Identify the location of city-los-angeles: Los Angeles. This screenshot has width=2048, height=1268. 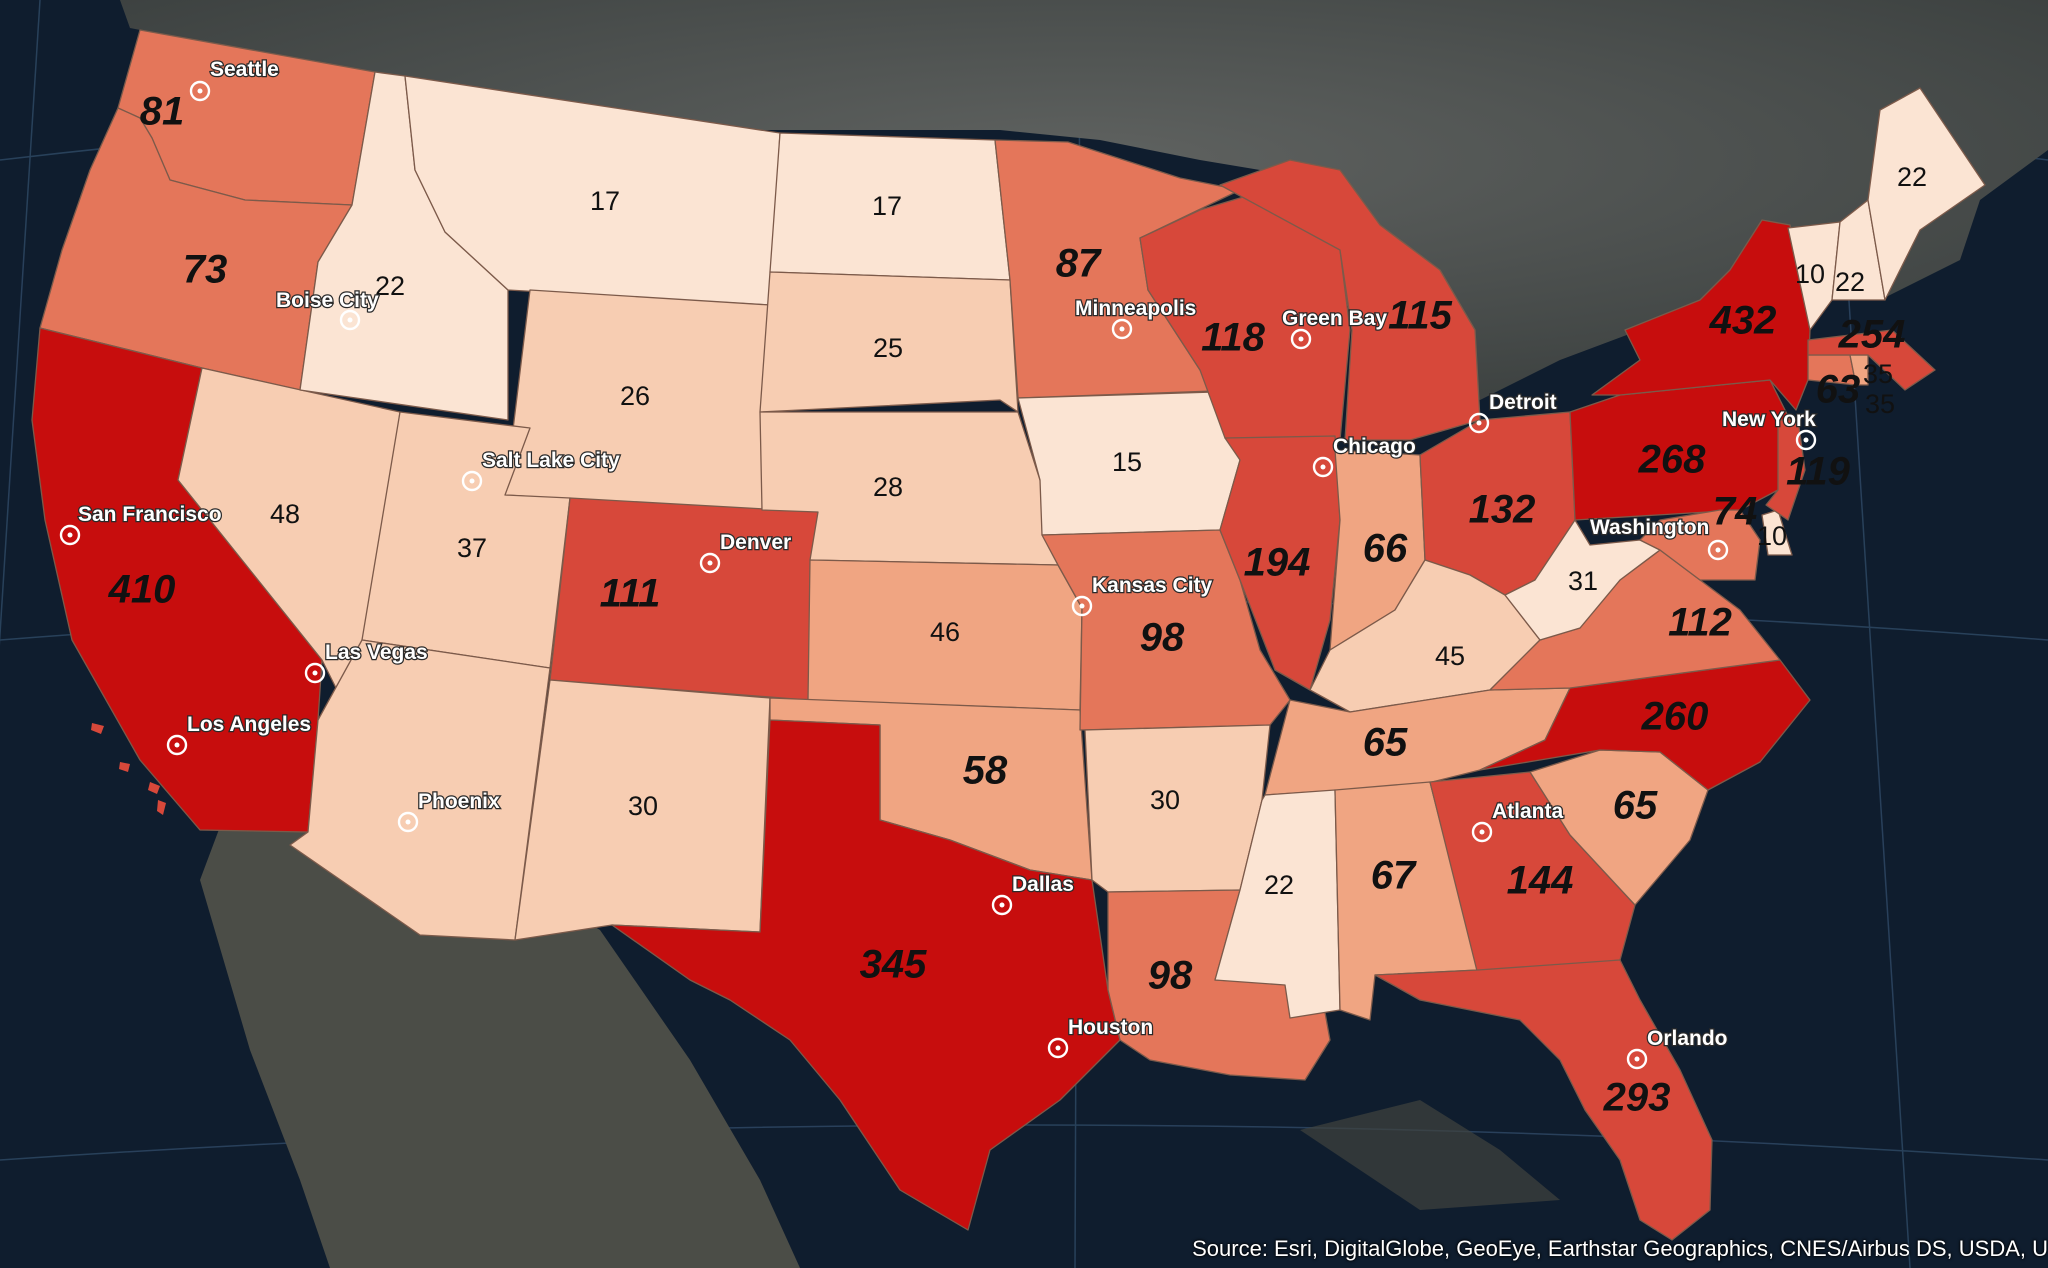
(239, 734).